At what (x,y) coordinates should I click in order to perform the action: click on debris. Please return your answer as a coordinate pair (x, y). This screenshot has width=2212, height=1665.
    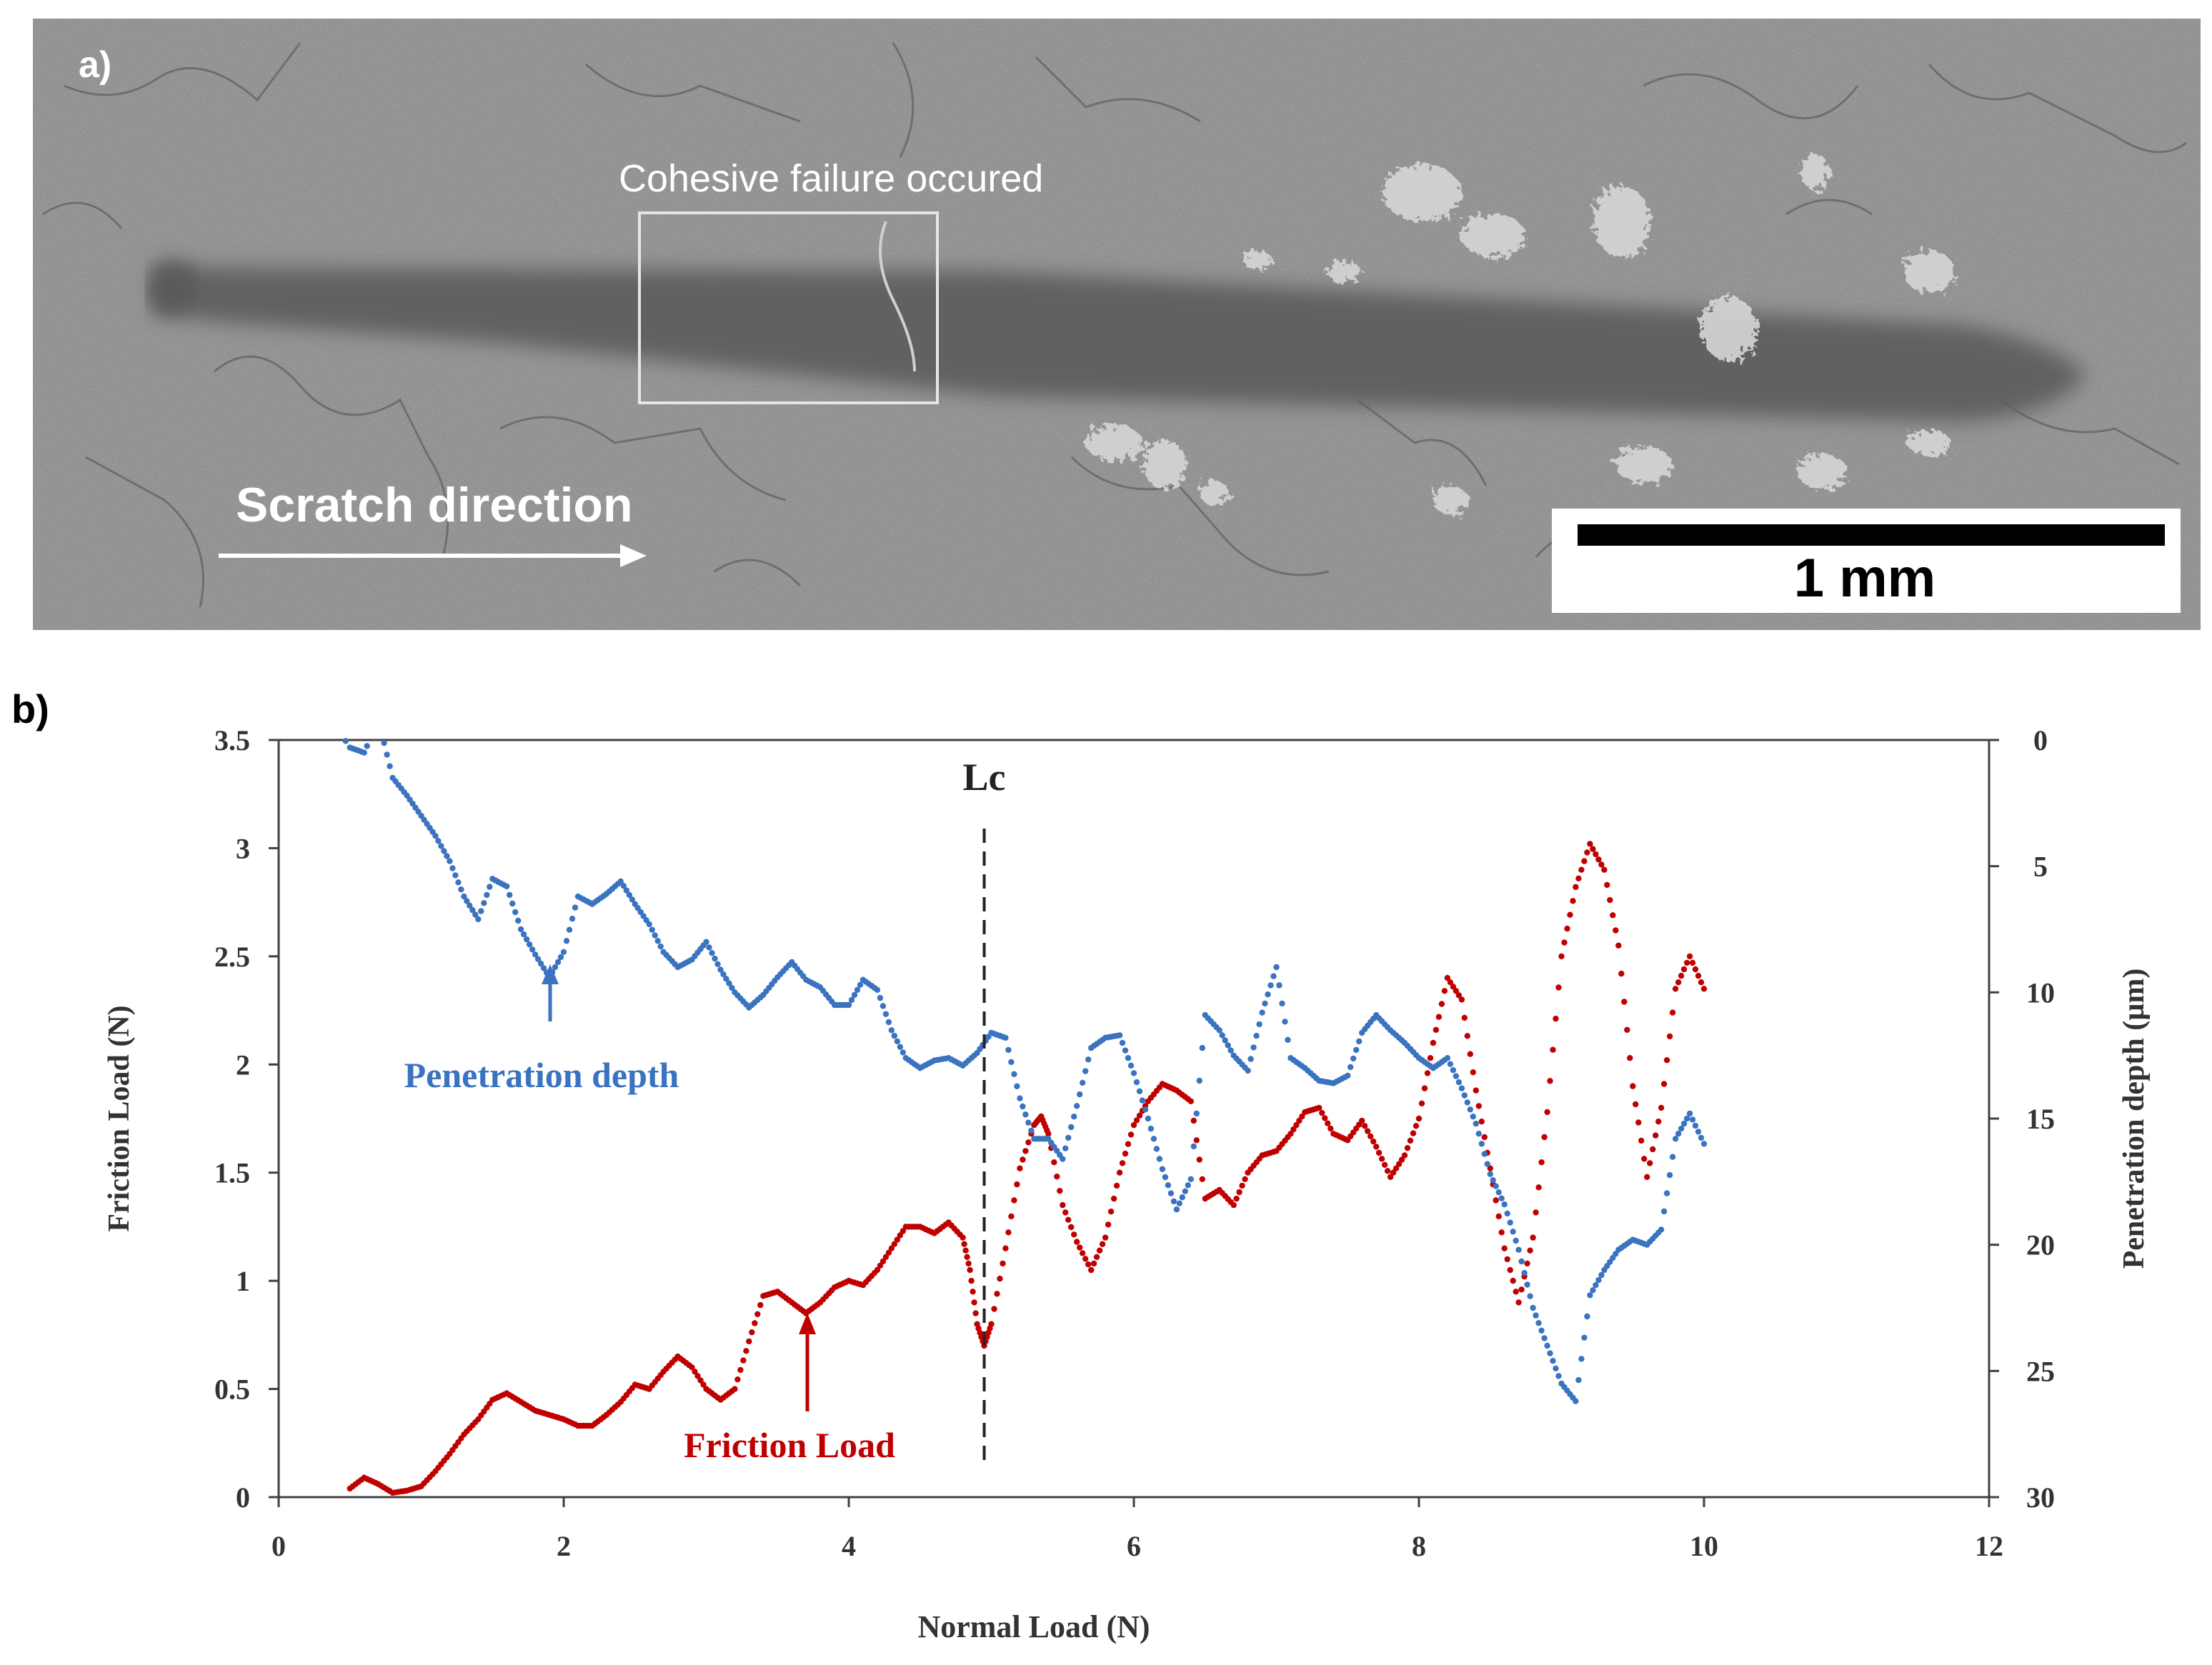
    Looking at the image, I should click on (1520, 334).